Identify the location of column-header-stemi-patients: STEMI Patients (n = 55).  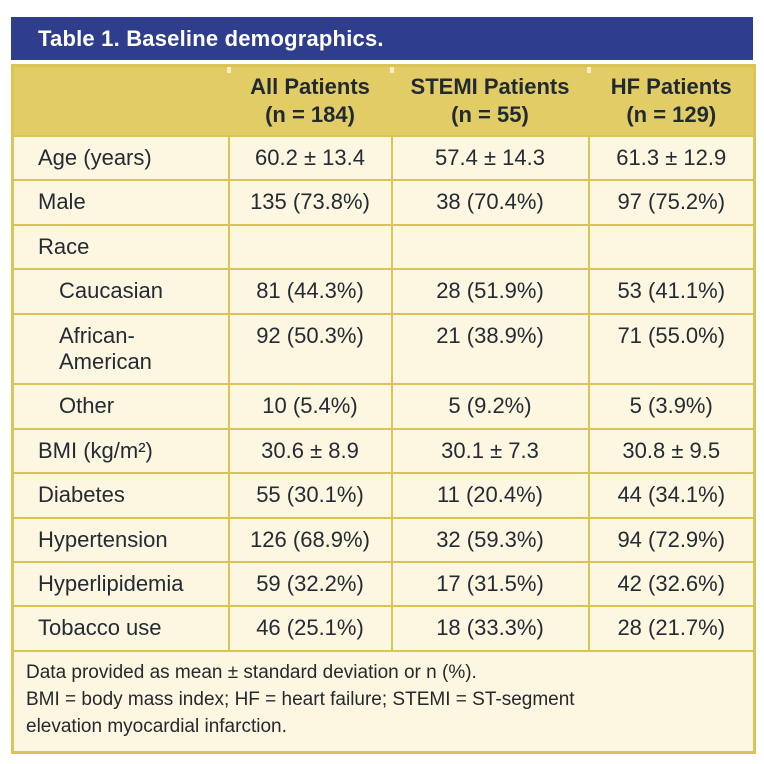
(490, 100).